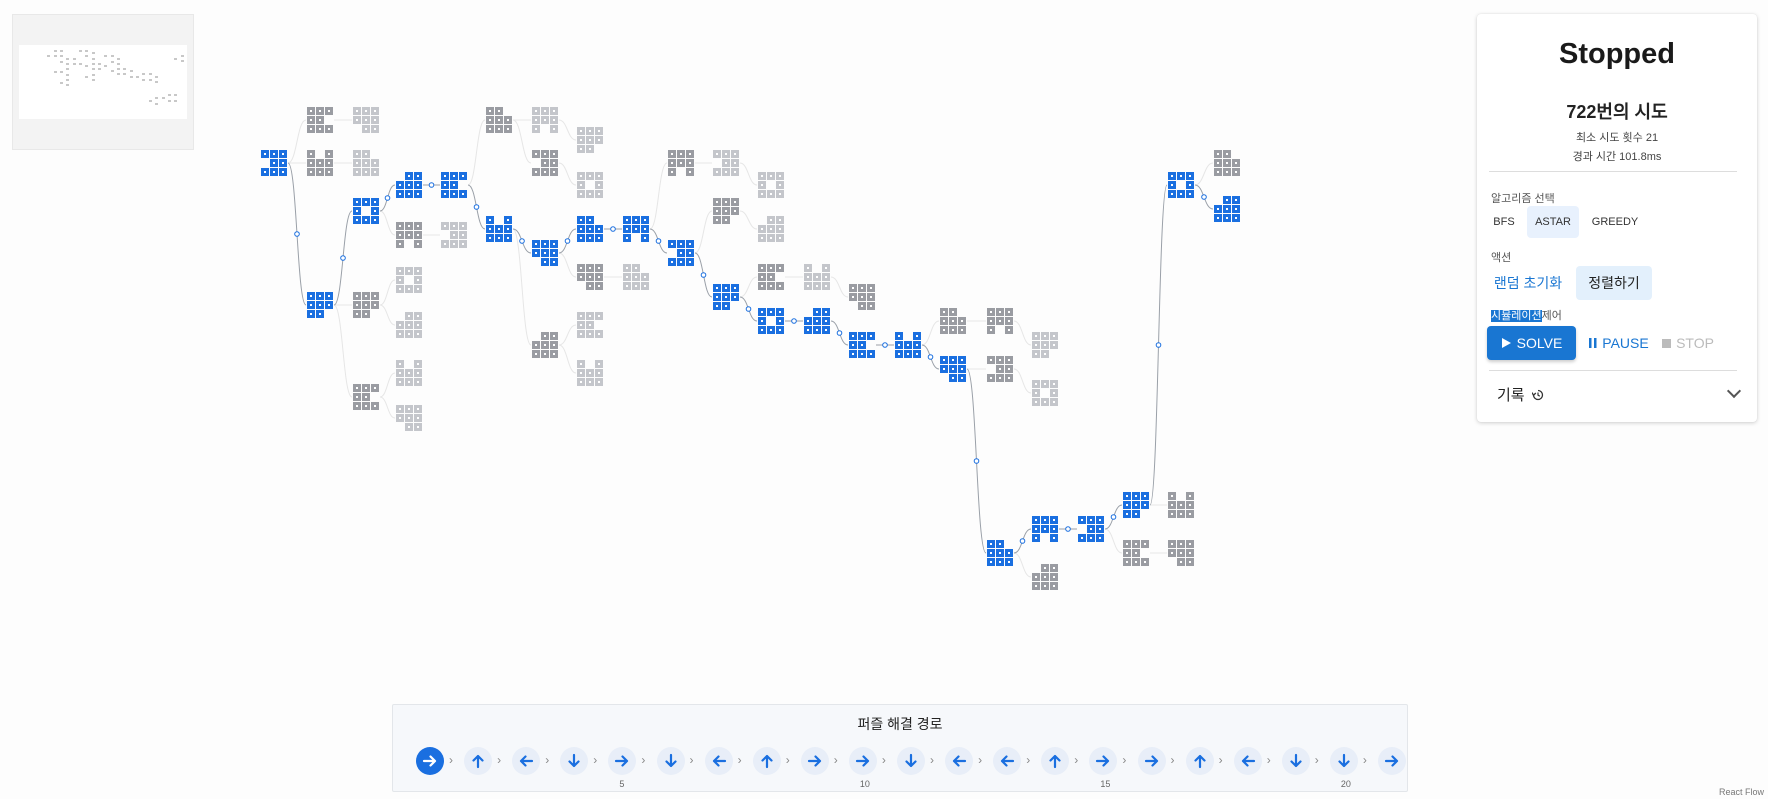 The image size is (1768, 799). I want to click on random-init-button: 랜덤 초기화, so click(1528, 283).